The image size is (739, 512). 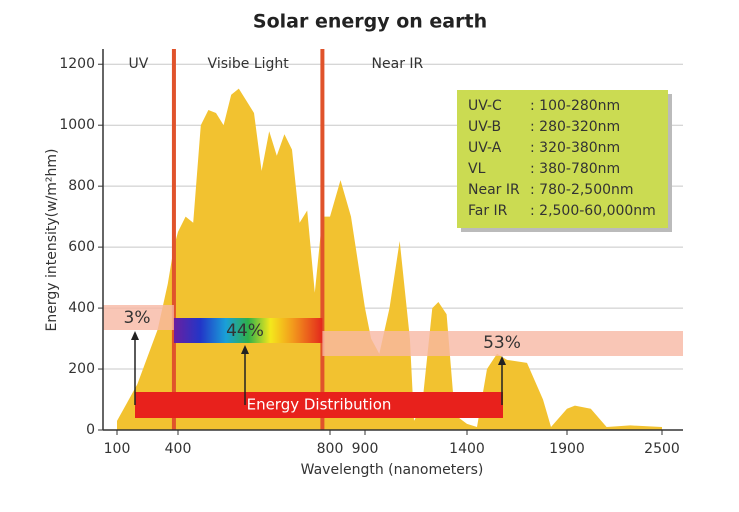 I want to click on region-label: Near IR, so click(x=398, y=64).